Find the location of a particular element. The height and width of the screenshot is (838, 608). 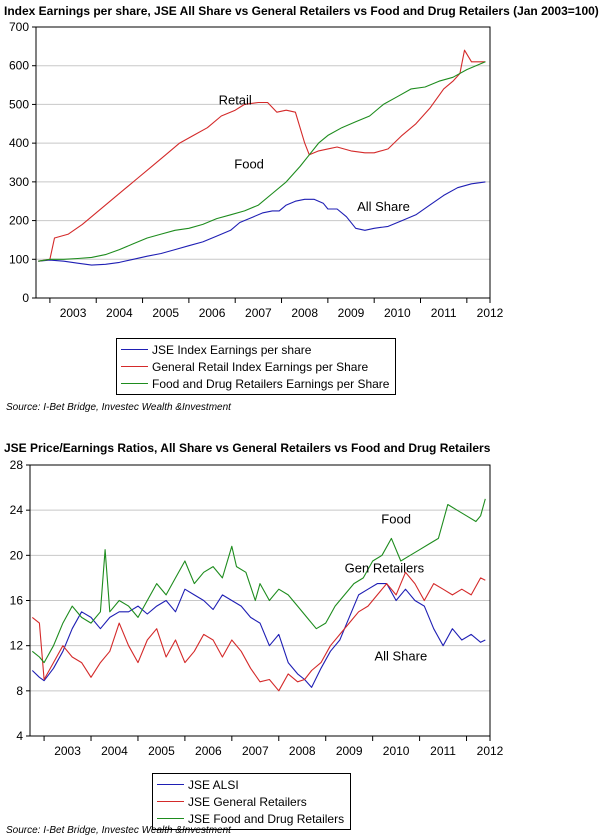

eps-annotation: Retail is located at coordinates (235, 99).